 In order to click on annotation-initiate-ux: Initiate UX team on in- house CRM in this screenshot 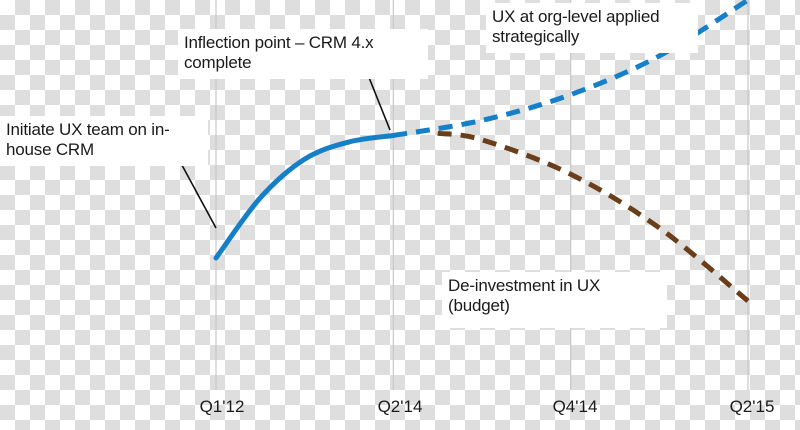, I will do `click(104, 141)`.